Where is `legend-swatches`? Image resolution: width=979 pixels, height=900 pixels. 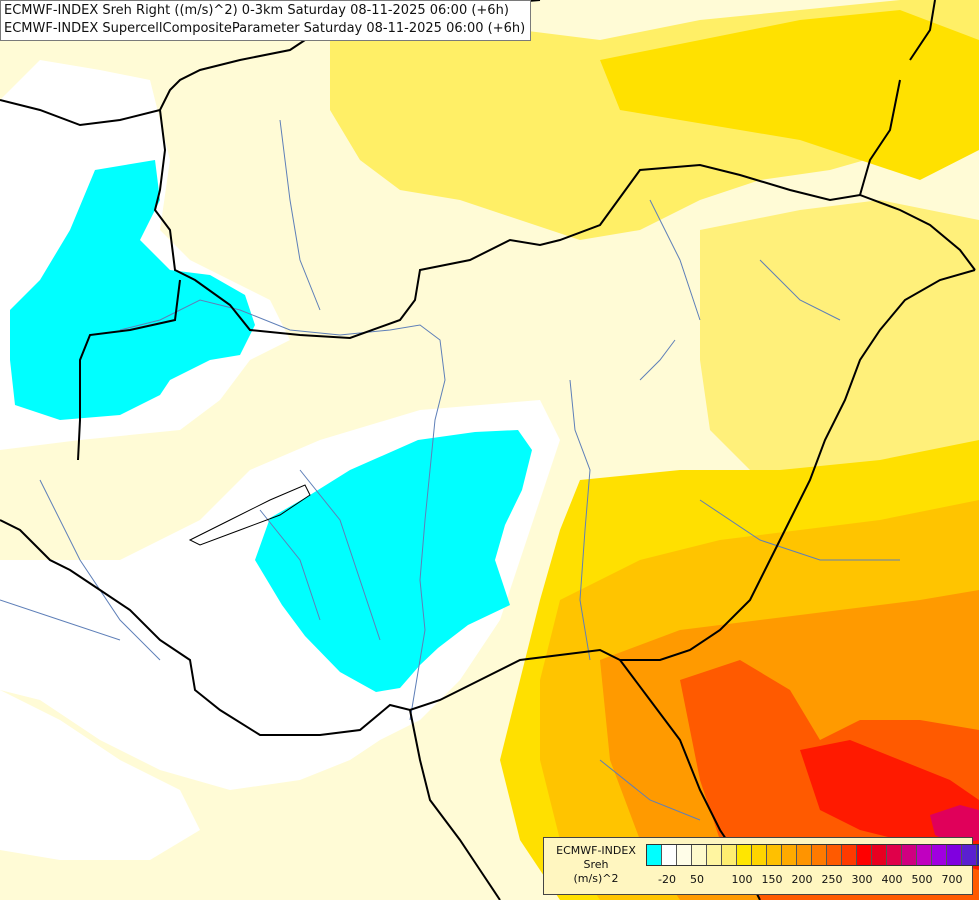
legend-swatches is located at coordinates (812, 855).